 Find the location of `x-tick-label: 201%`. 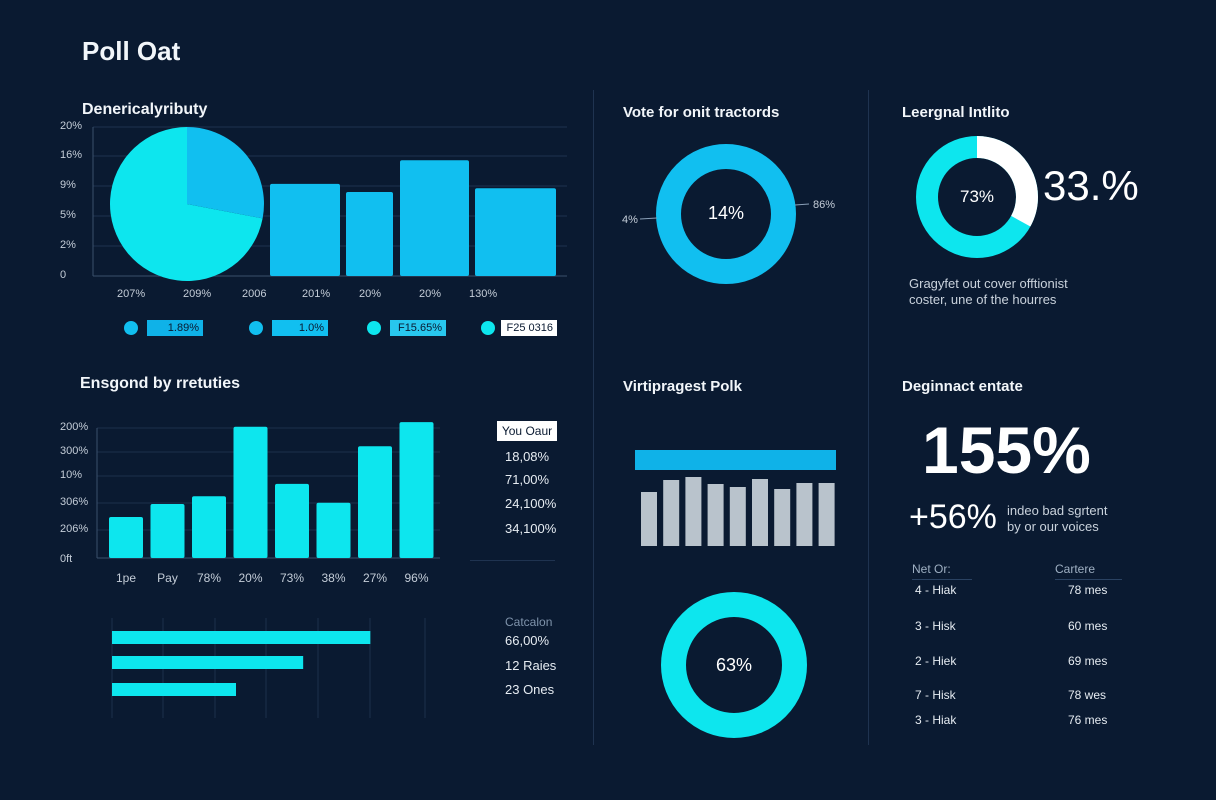

x-tick-label: 201% is located at coordinates (316, 294).